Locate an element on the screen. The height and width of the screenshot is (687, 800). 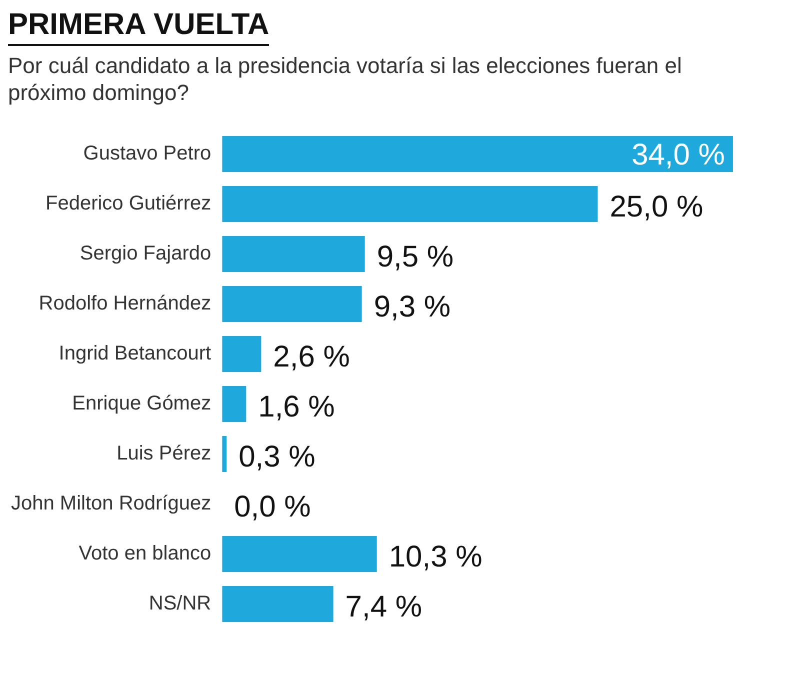
y-tick-label: Sergio Fajardo is located at coordinates (146, 253).